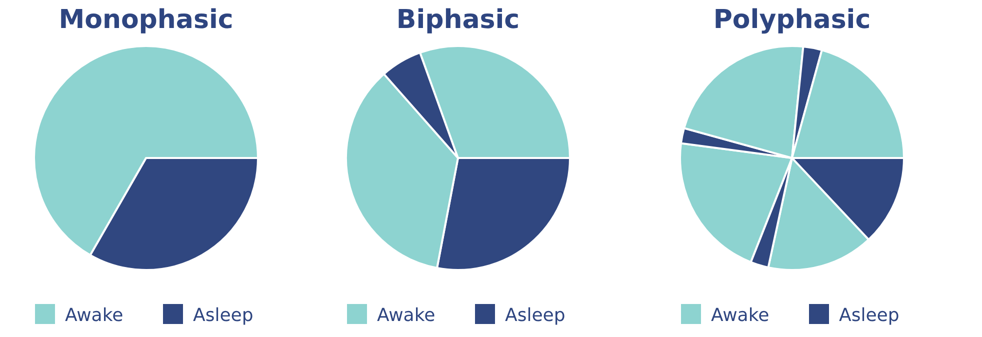 This screenshot has width=982, height=337. What do you see at coordinates (146, 20) in the screenshot?
I see `chart-title: Monophasic` at bounding box center [146, 20].